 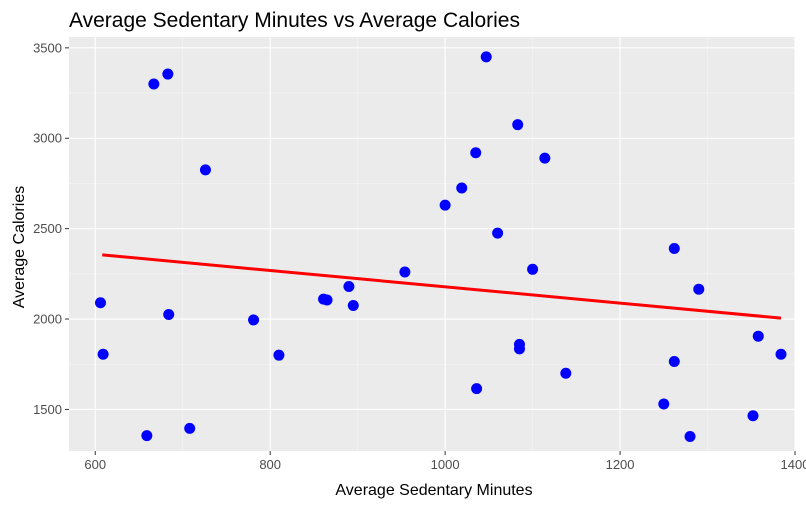 I want to click on x-tick-label: 1200, so click(x=620, y=464).